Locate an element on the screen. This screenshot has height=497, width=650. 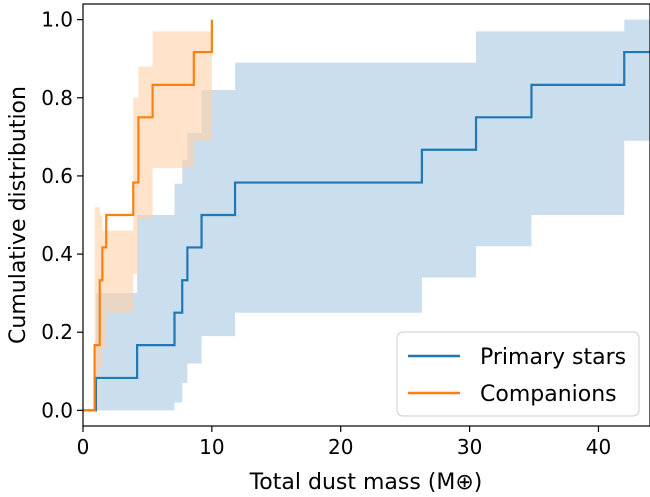
x-tick-label: 30 is located at coordinates (469, 447).